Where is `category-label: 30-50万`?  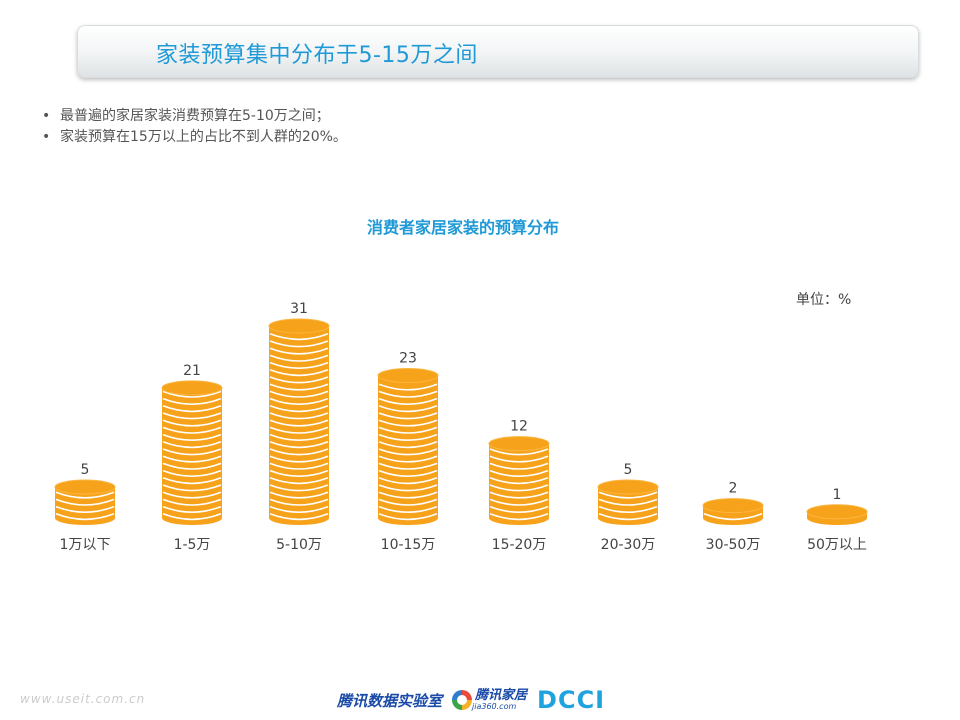
category-label: 30-50万 is located at coordinates (733, 545).